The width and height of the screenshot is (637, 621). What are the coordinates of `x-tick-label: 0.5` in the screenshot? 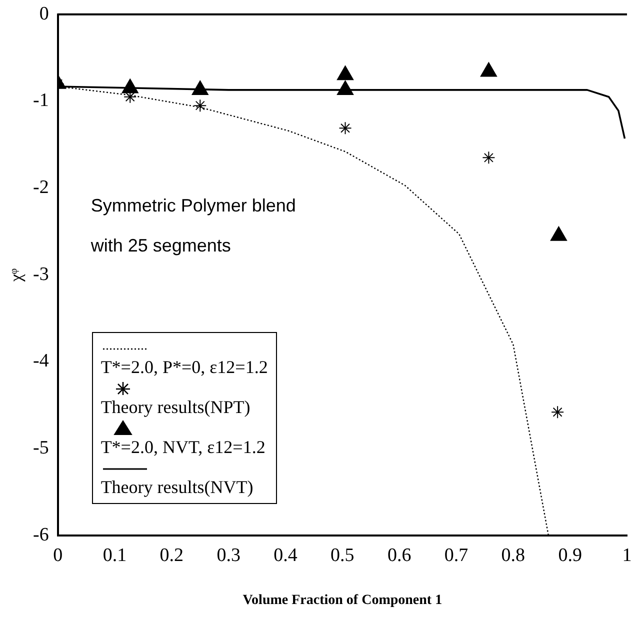 It's located at (342, 555).